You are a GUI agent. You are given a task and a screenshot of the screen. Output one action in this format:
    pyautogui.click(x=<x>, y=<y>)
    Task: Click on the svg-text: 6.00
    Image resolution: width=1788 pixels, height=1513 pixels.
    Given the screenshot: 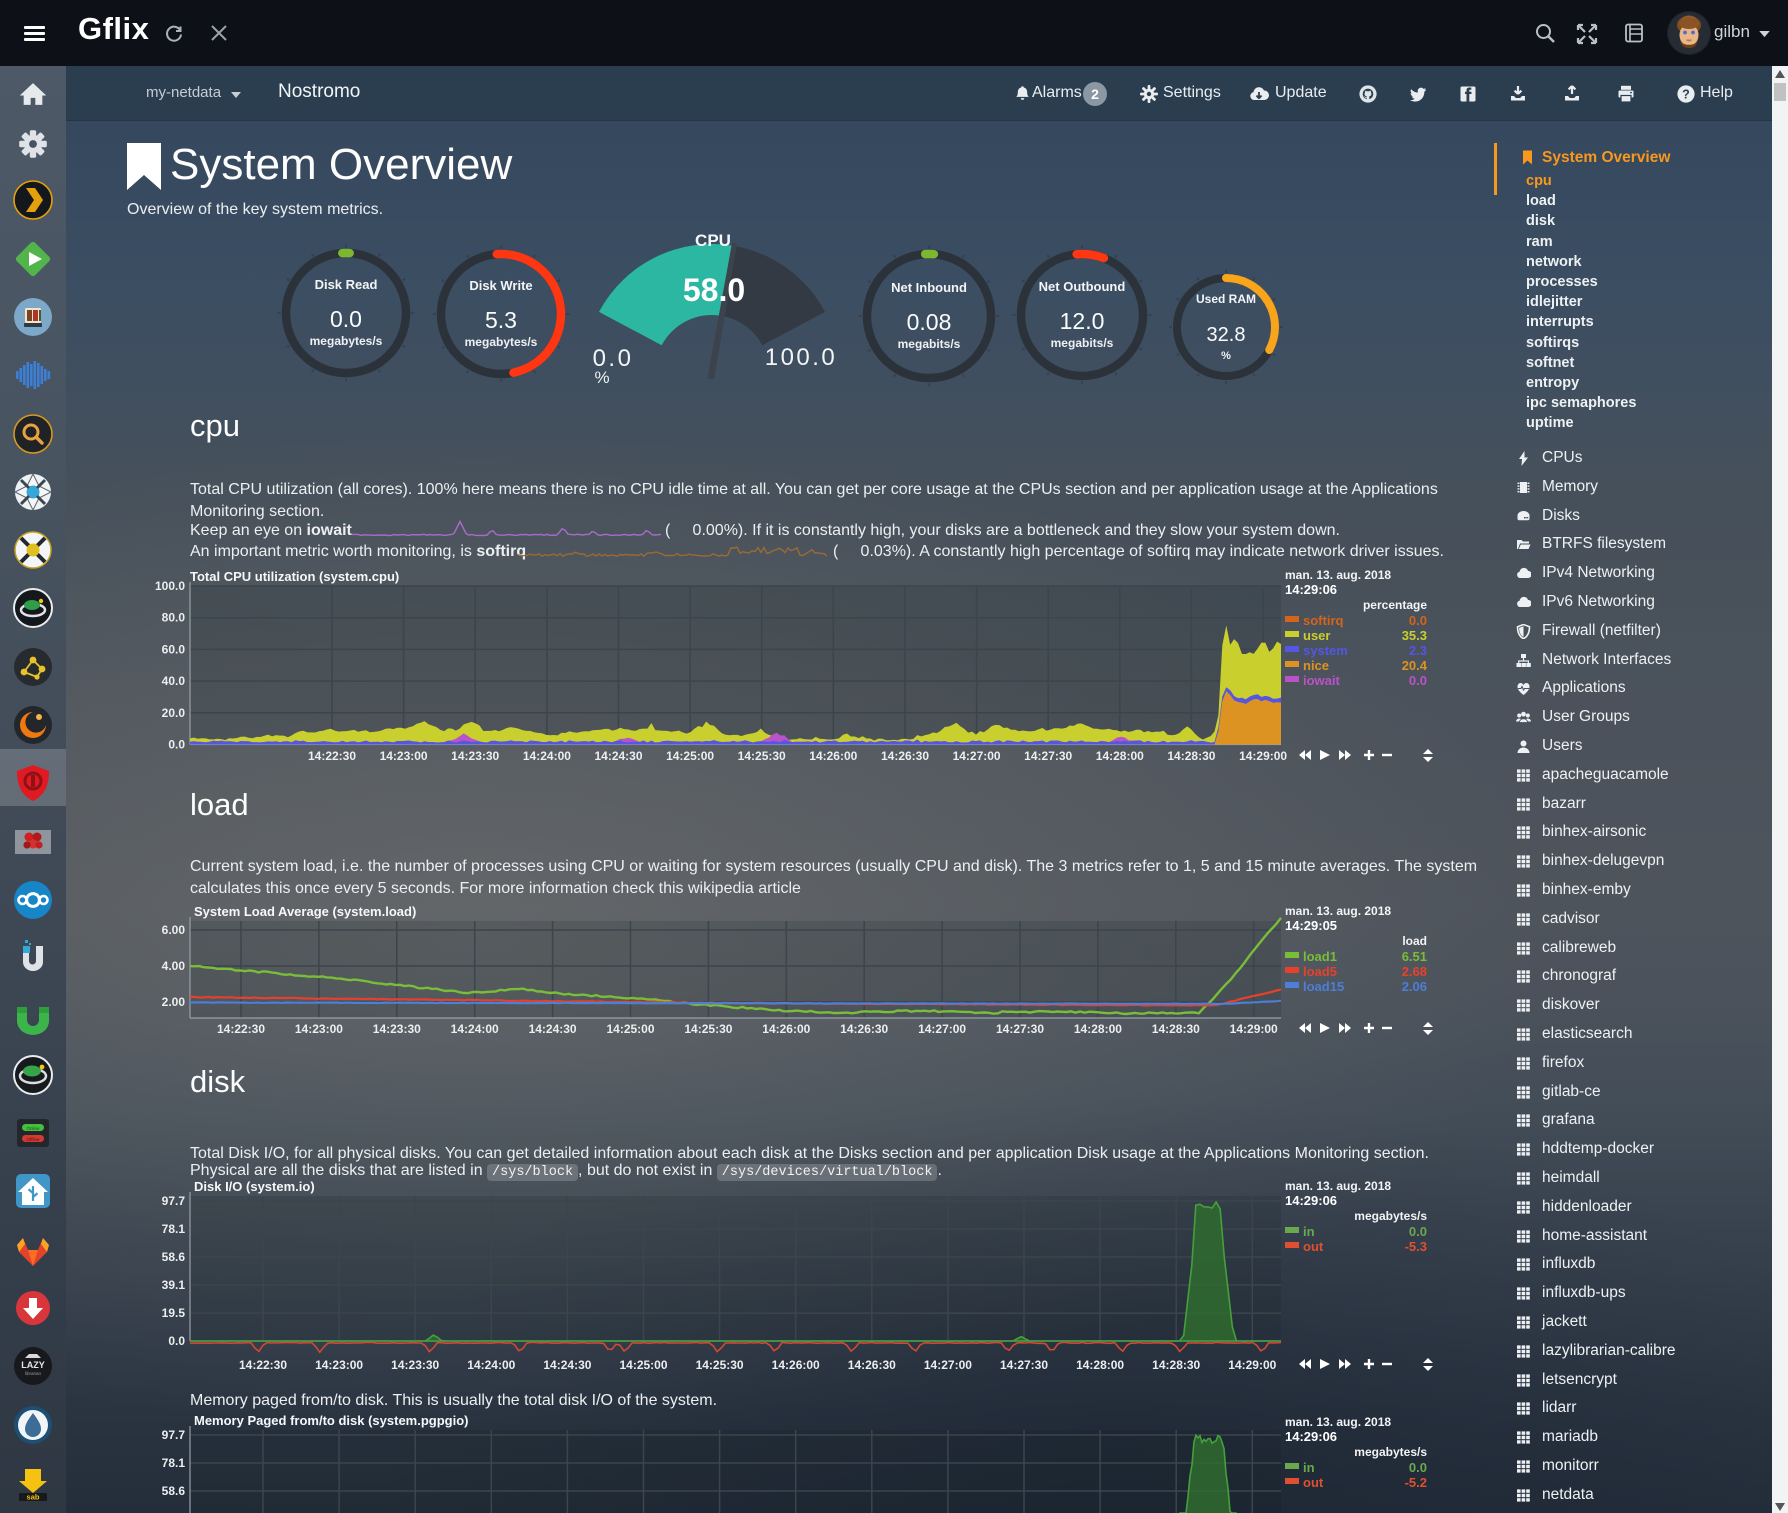 What is the action you would take?
    pyautogui.click(x=174, y=930)
    